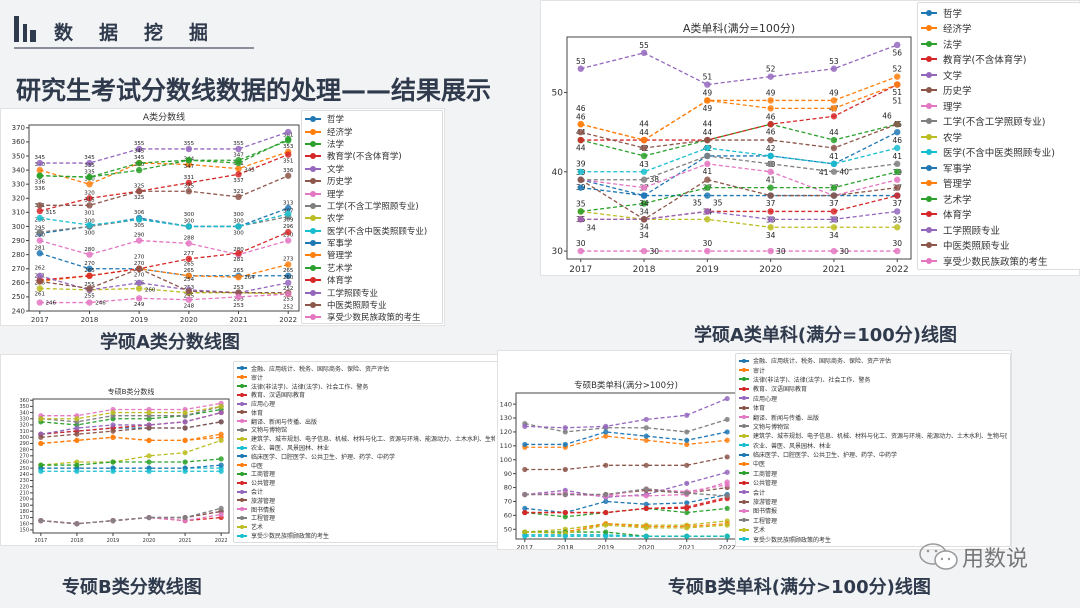 Image resolution: width=1080 pixels, height=608 pixels. I want to click on legend-item: 会计, so click(873, 492).